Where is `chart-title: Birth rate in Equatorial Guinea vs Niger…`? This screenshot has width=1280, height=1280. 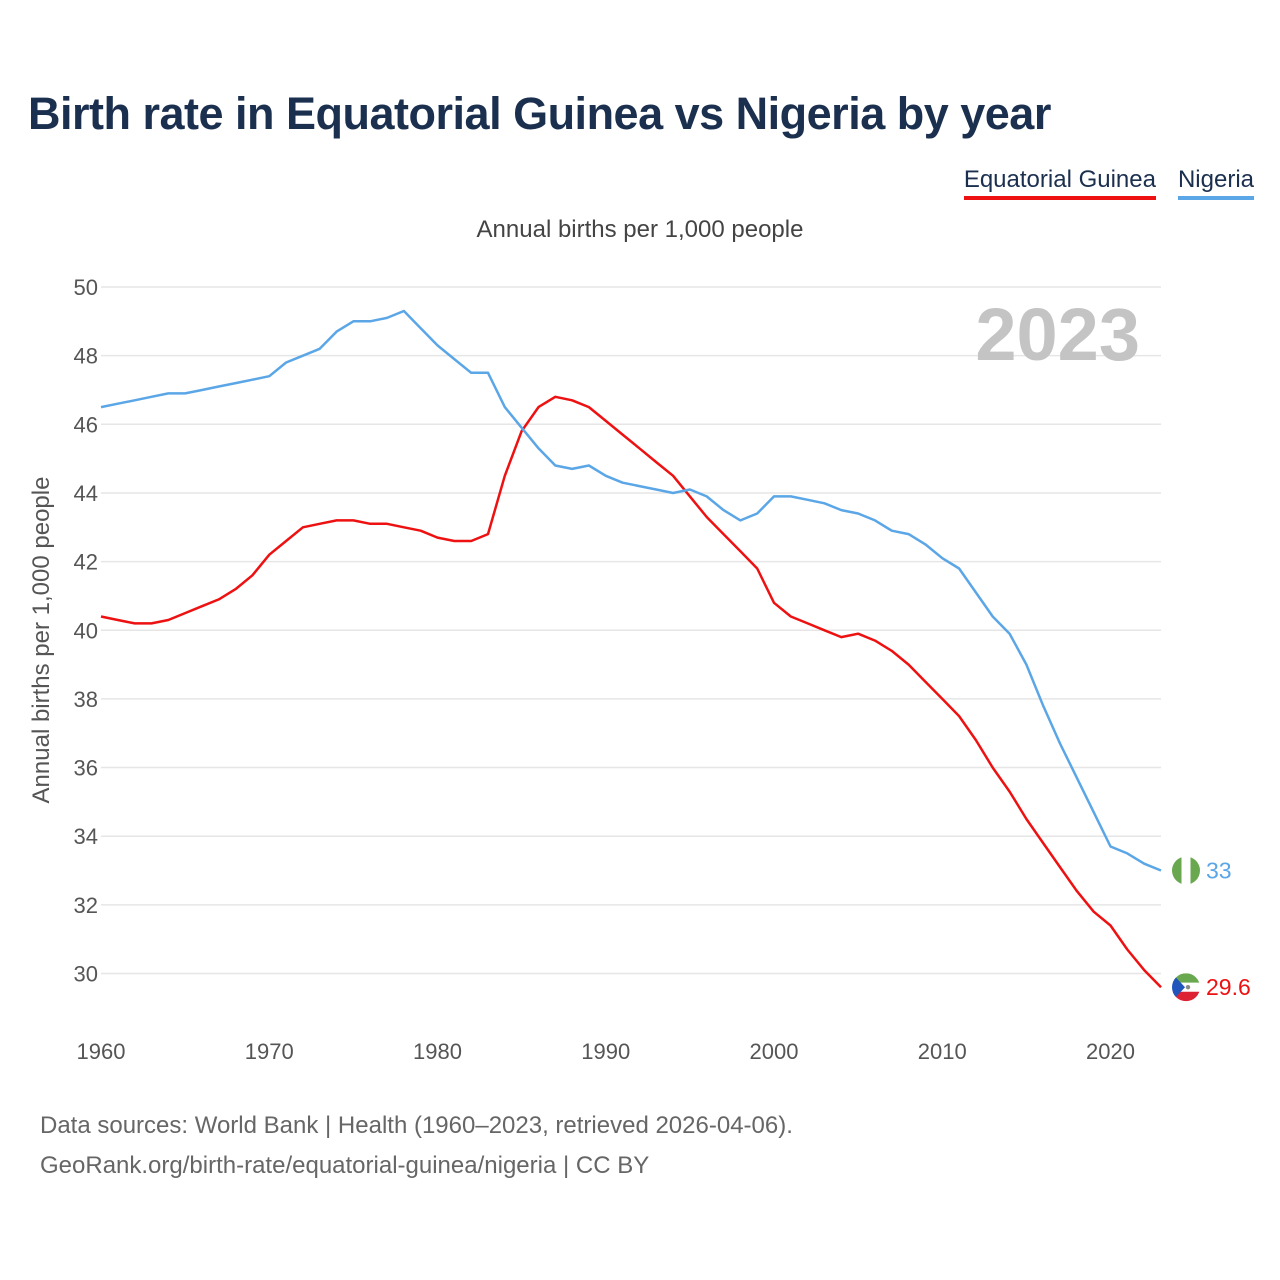 chart-title: Birth rate in Equatorial Guinea vs Niger… is located at coordinates (539, 113).